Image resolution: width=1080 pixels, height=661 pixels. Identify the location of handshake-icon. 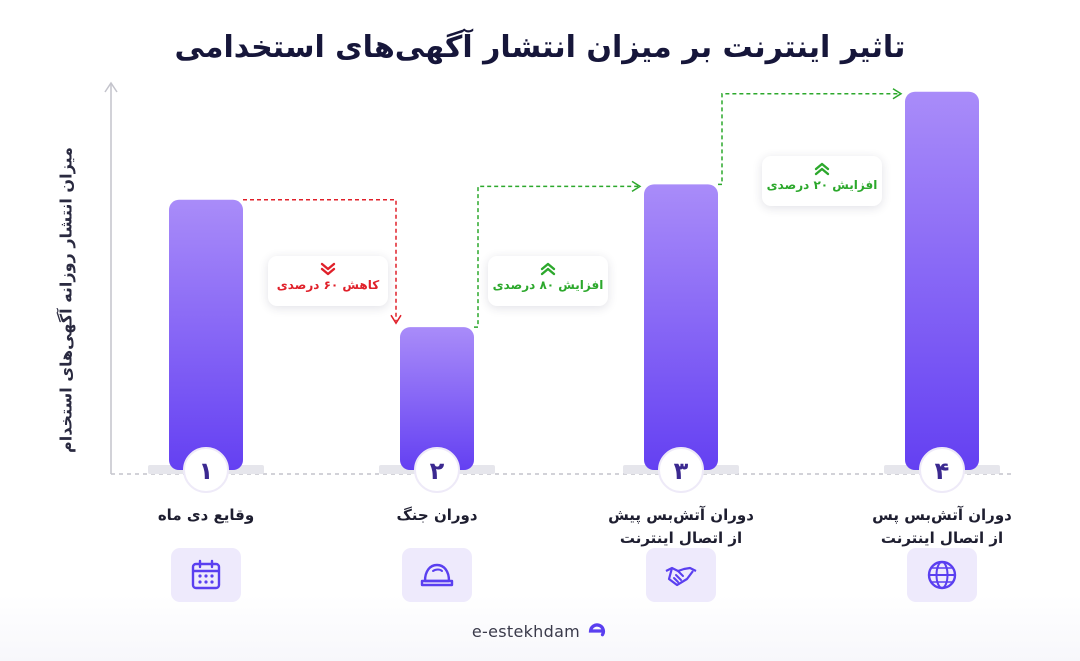
(681, 576).